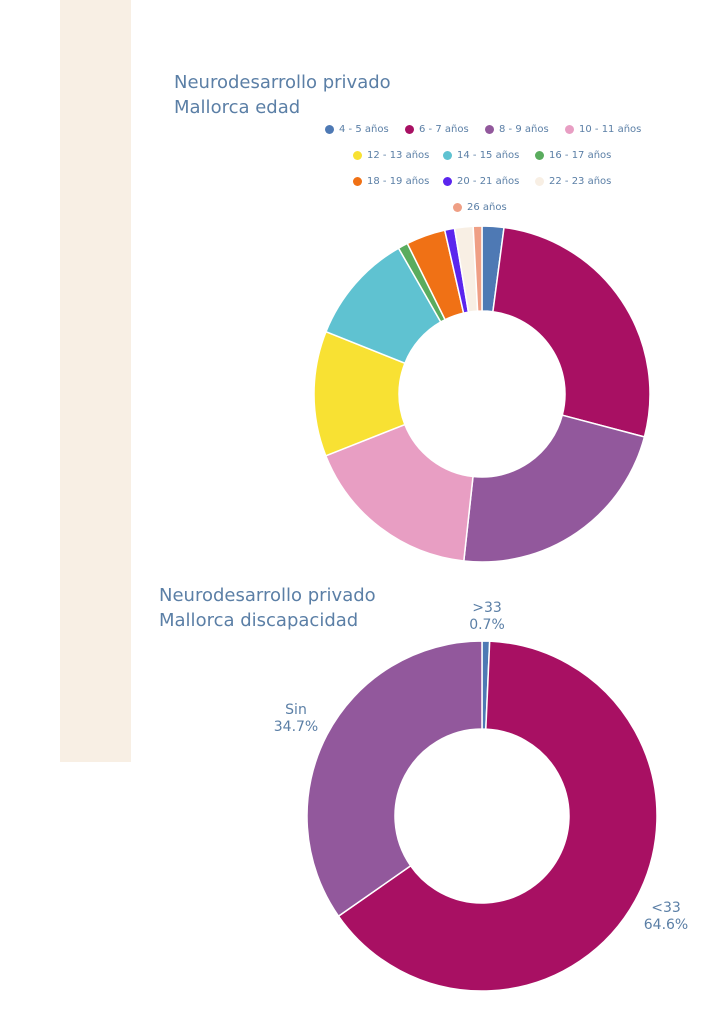  Describe the element at coordinates (580, 155) in the screenshot. I see `legend-label: 16 - 17 años` at that location.